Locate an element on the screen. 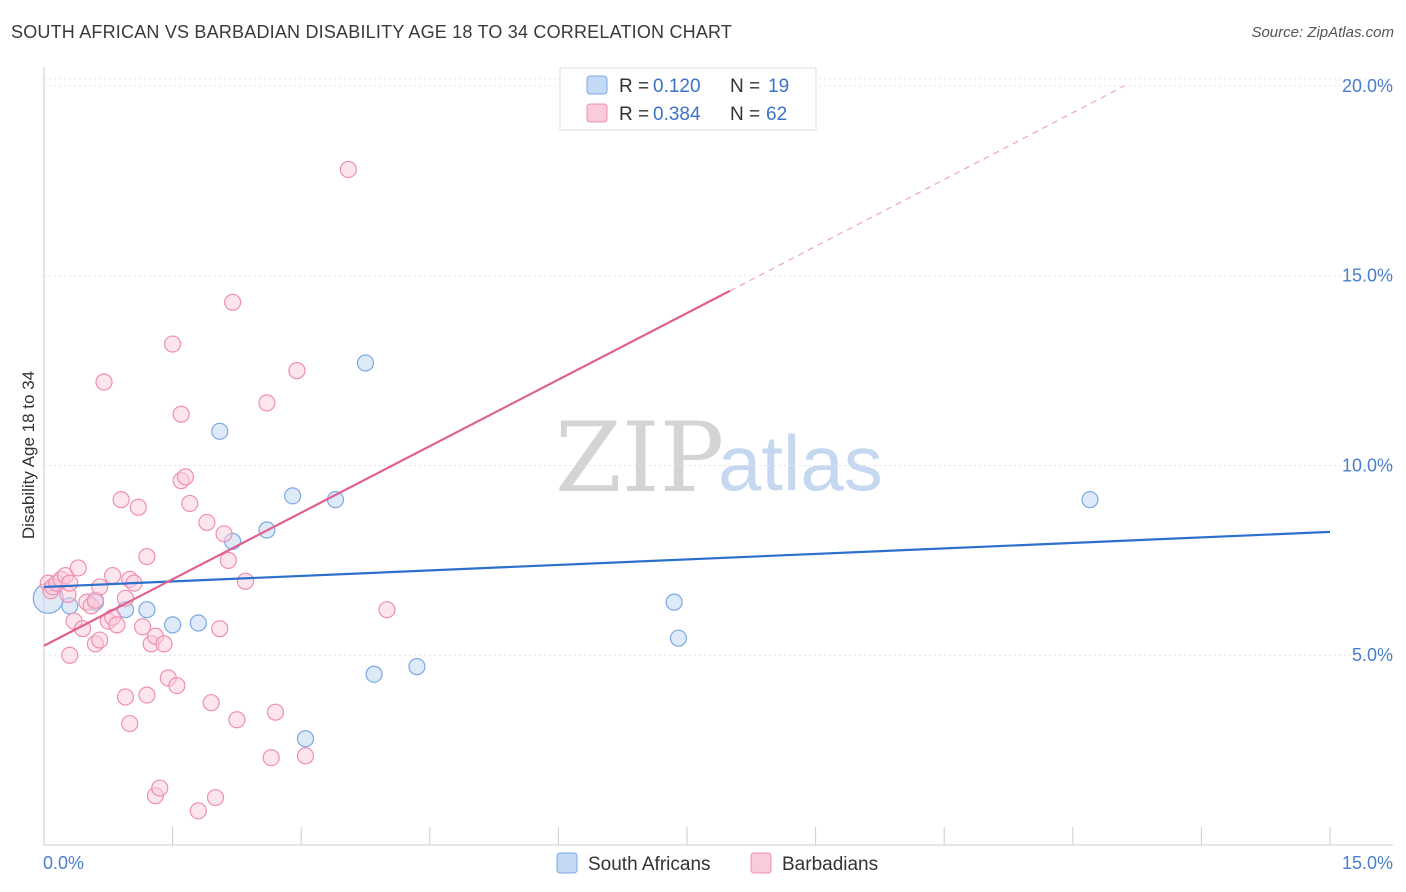  legend-n-value-0: 19 is located at coordinates (778, 86).